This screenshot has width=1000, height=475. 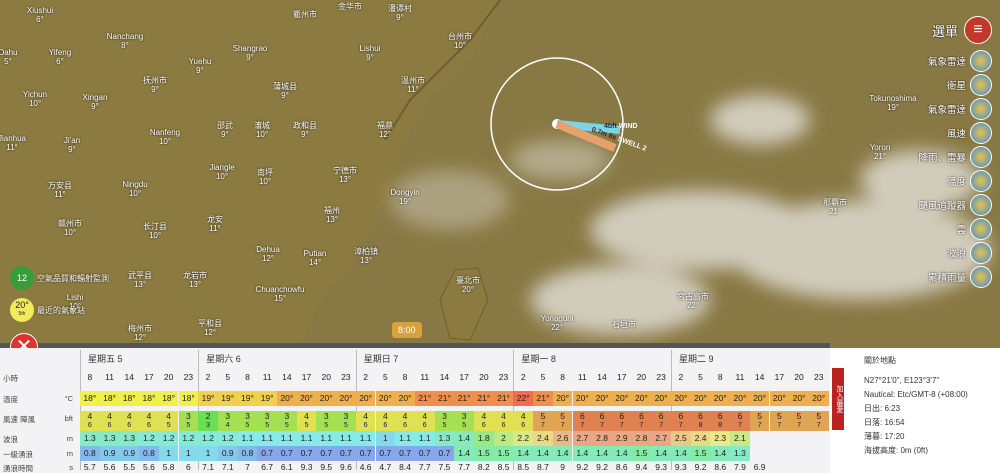 What do you see at coordinates (60, 57) in the screenshot?
I see `city-label: Yifeng 6°` at bounding box center [60, 57].